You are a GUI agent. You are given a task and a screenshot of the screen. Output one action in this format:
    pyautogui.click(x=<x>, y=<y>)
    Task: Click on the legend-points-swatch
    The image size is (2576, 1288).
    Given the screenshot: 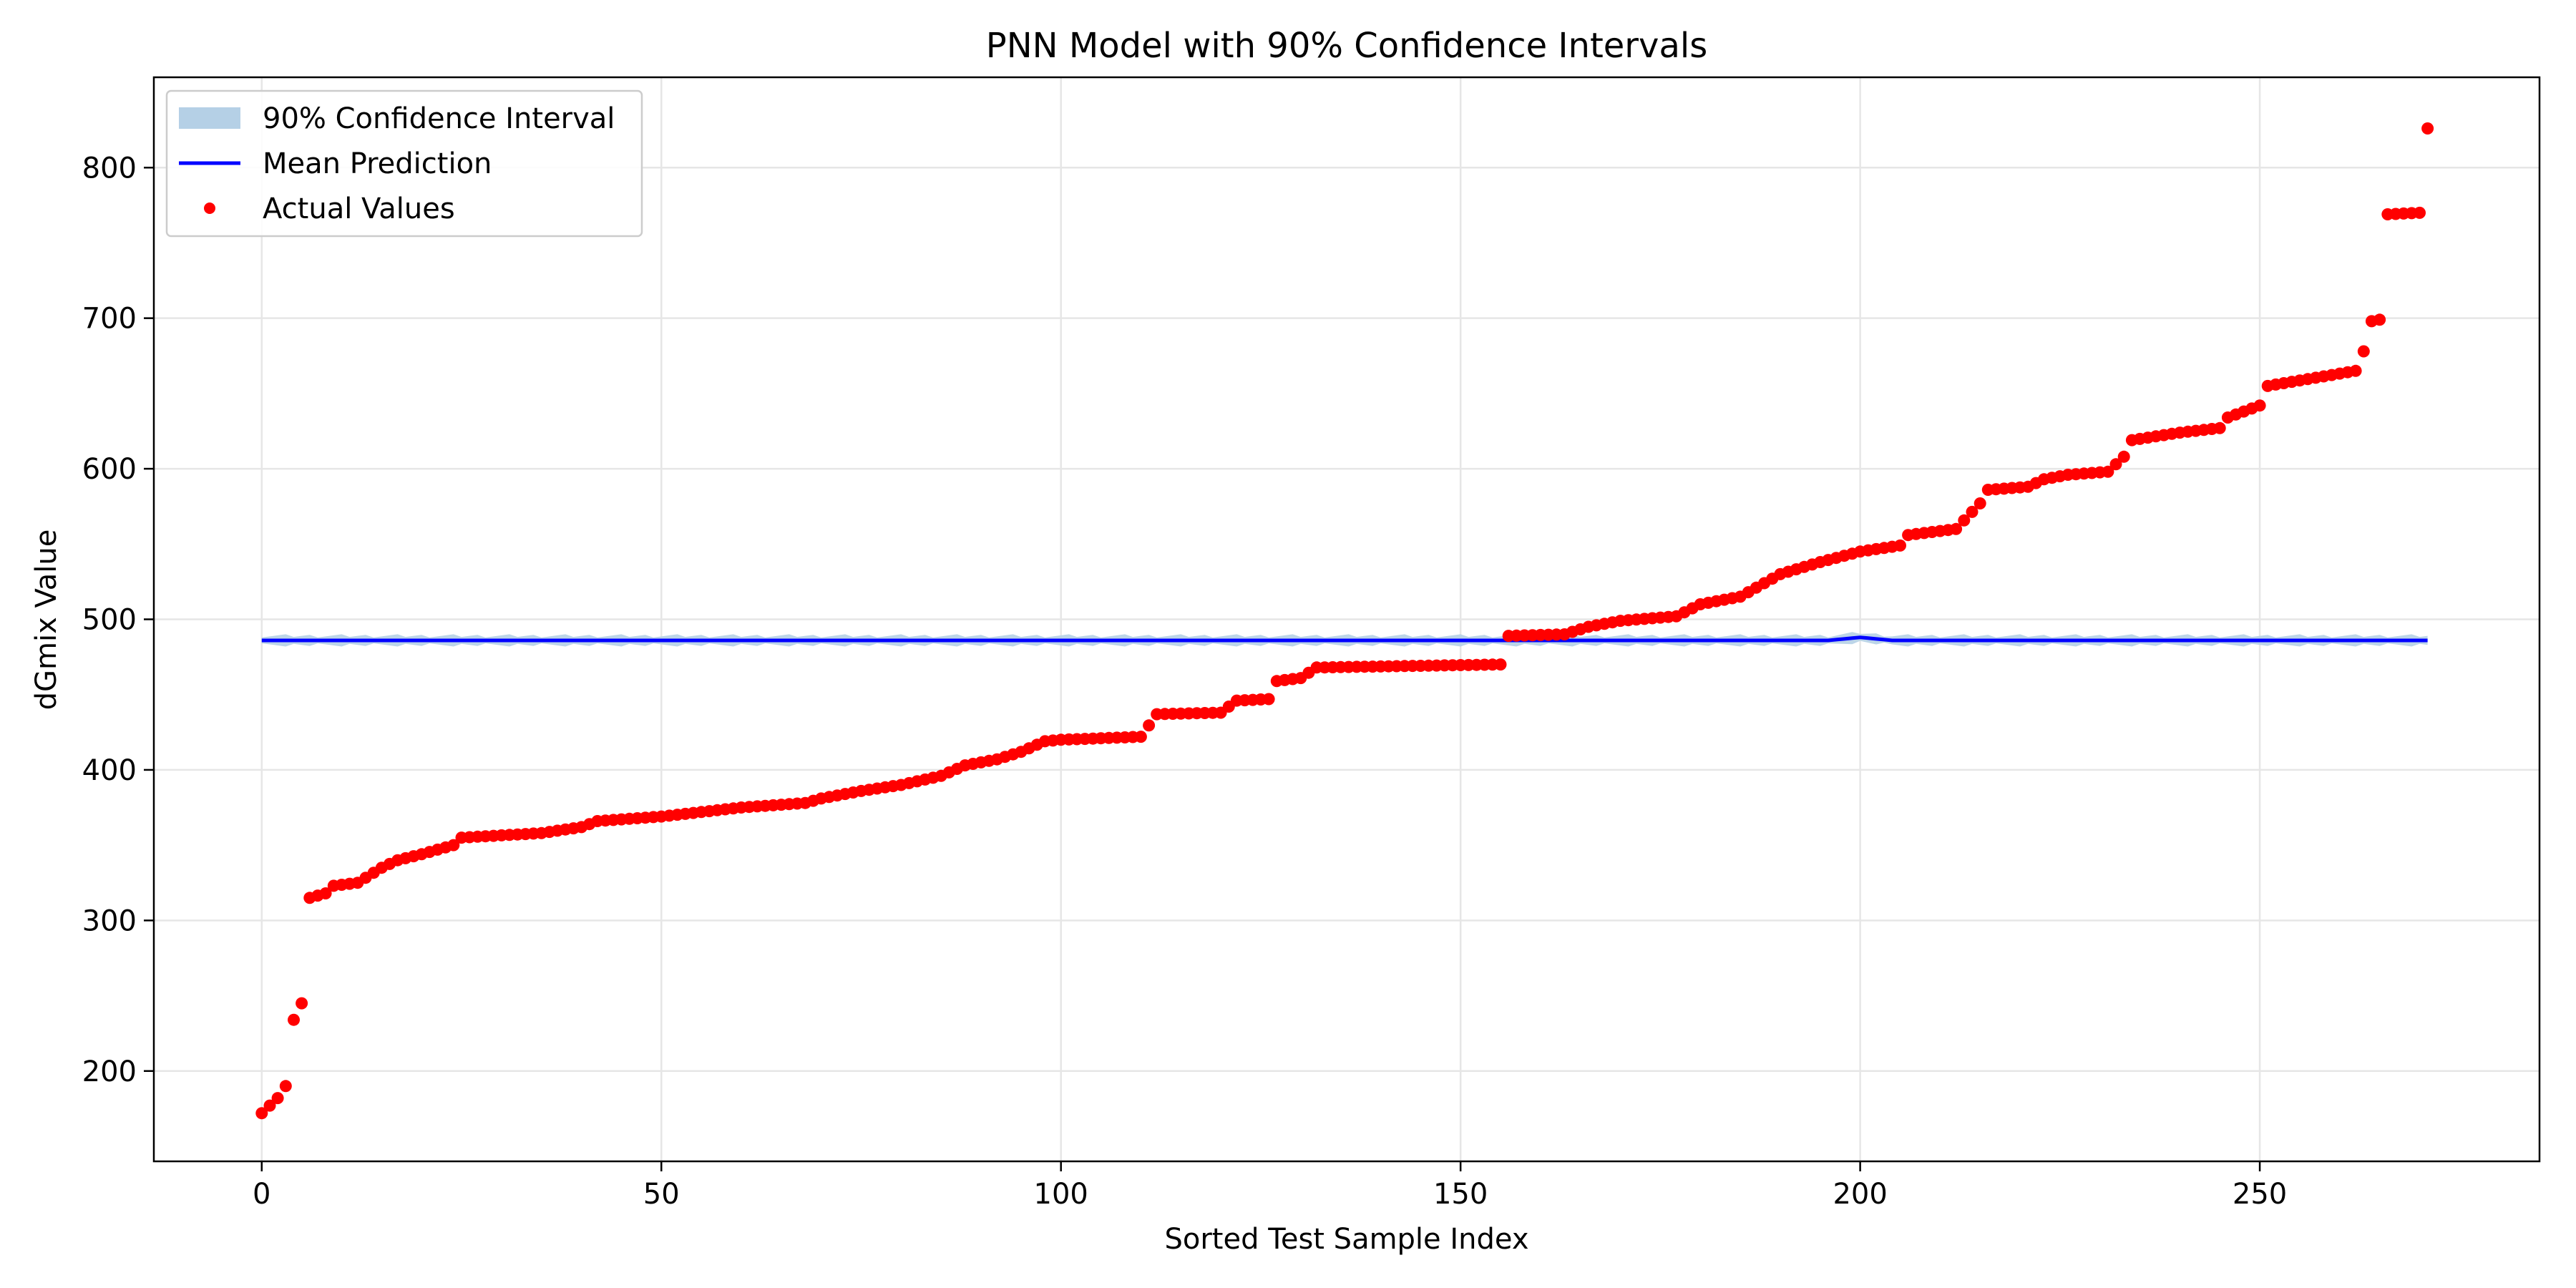 What is the action you would take?
    pyautogui.click(x=209, y=208)
    